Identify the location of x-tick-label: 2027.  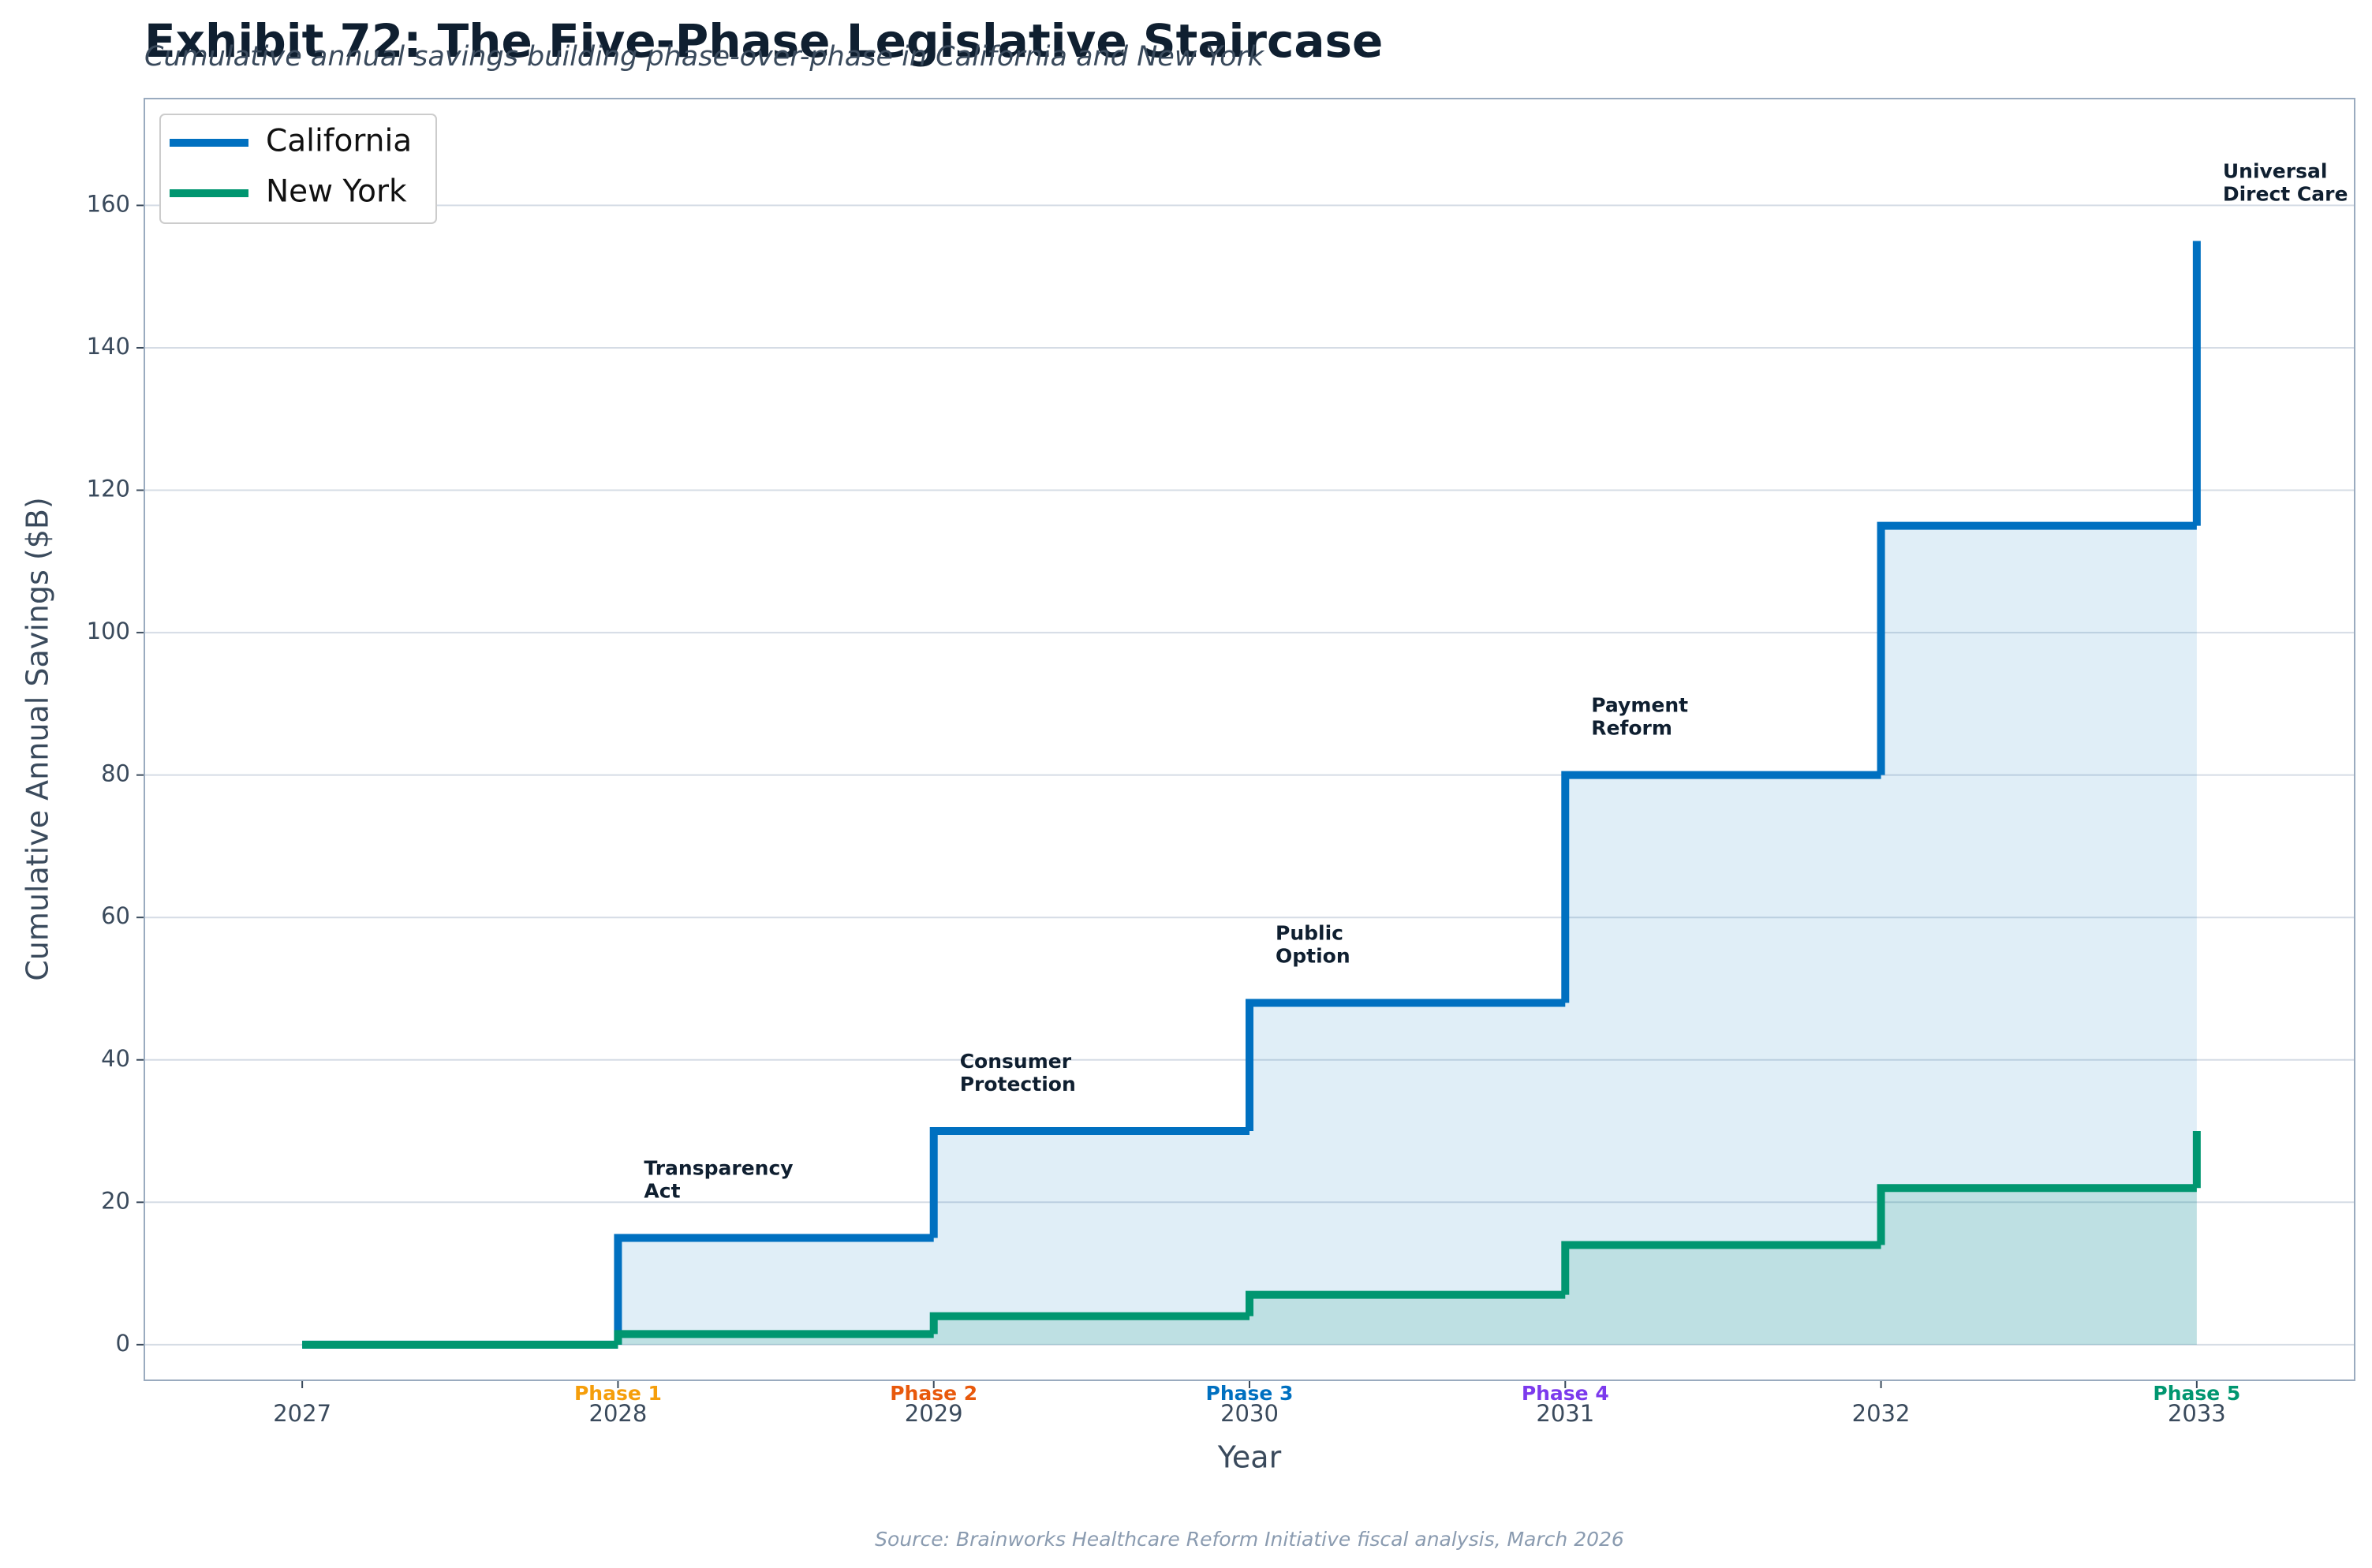
(302, 1413).